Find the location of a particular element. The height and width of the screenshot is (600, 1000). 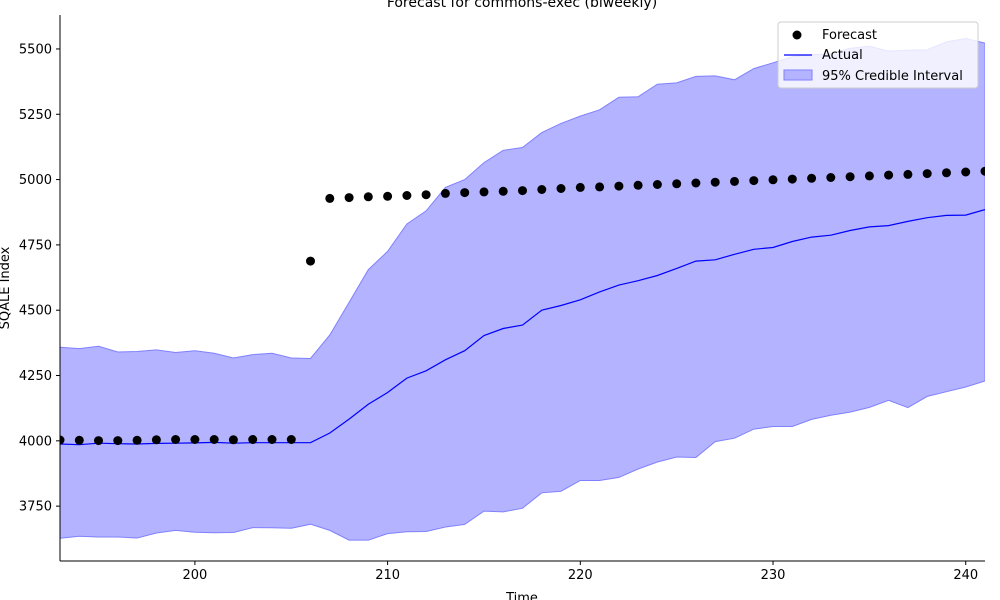

y-axis-ticks: 3750 4000 4250 4500 4750 5000 5250 5500 is located at coordinates (39, 278).